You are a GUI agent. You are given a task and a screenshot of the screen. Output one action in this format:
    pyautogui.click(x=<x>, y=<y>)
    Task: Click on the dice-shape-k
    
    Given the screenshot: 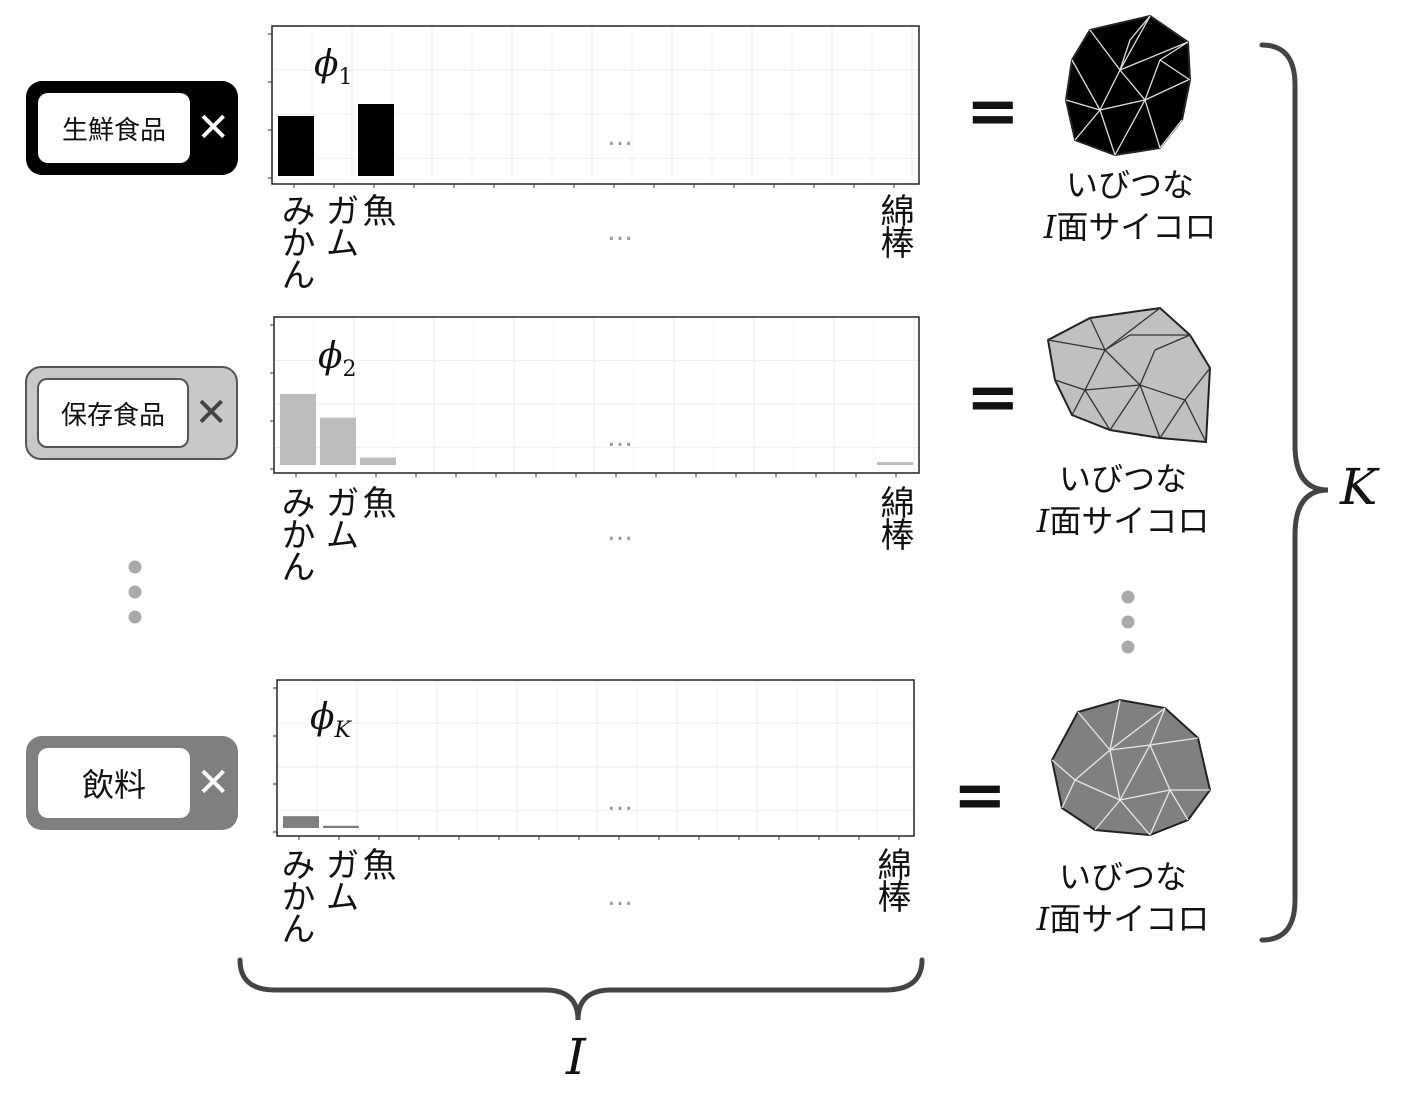 What is the action you would take?
    pyautogui.click(x=1131, y=767)
    